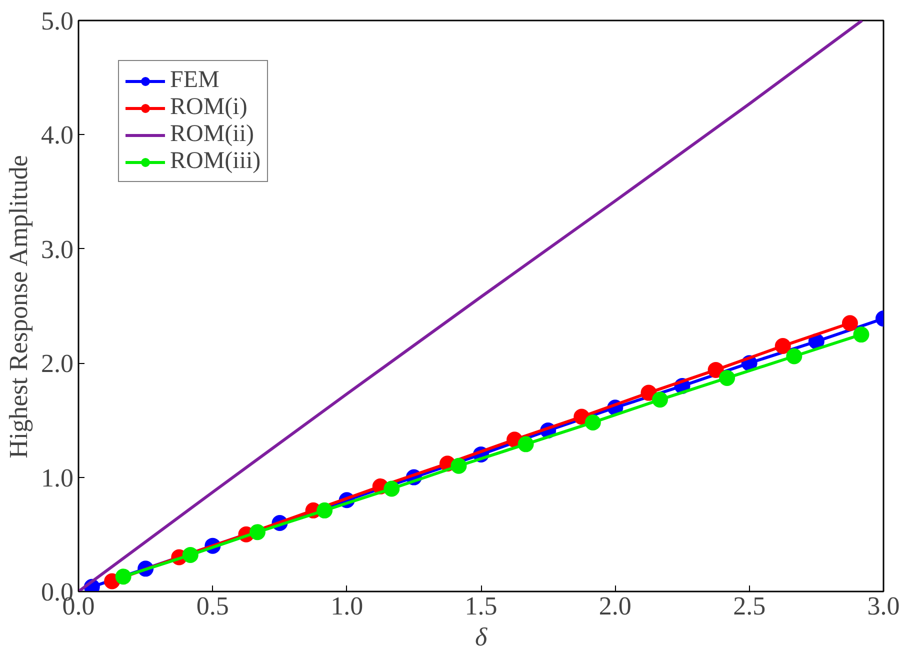  Describe the element at coordinates (209, 107) in the screenshot. I see `legend-label: ROM(i)` at that location.